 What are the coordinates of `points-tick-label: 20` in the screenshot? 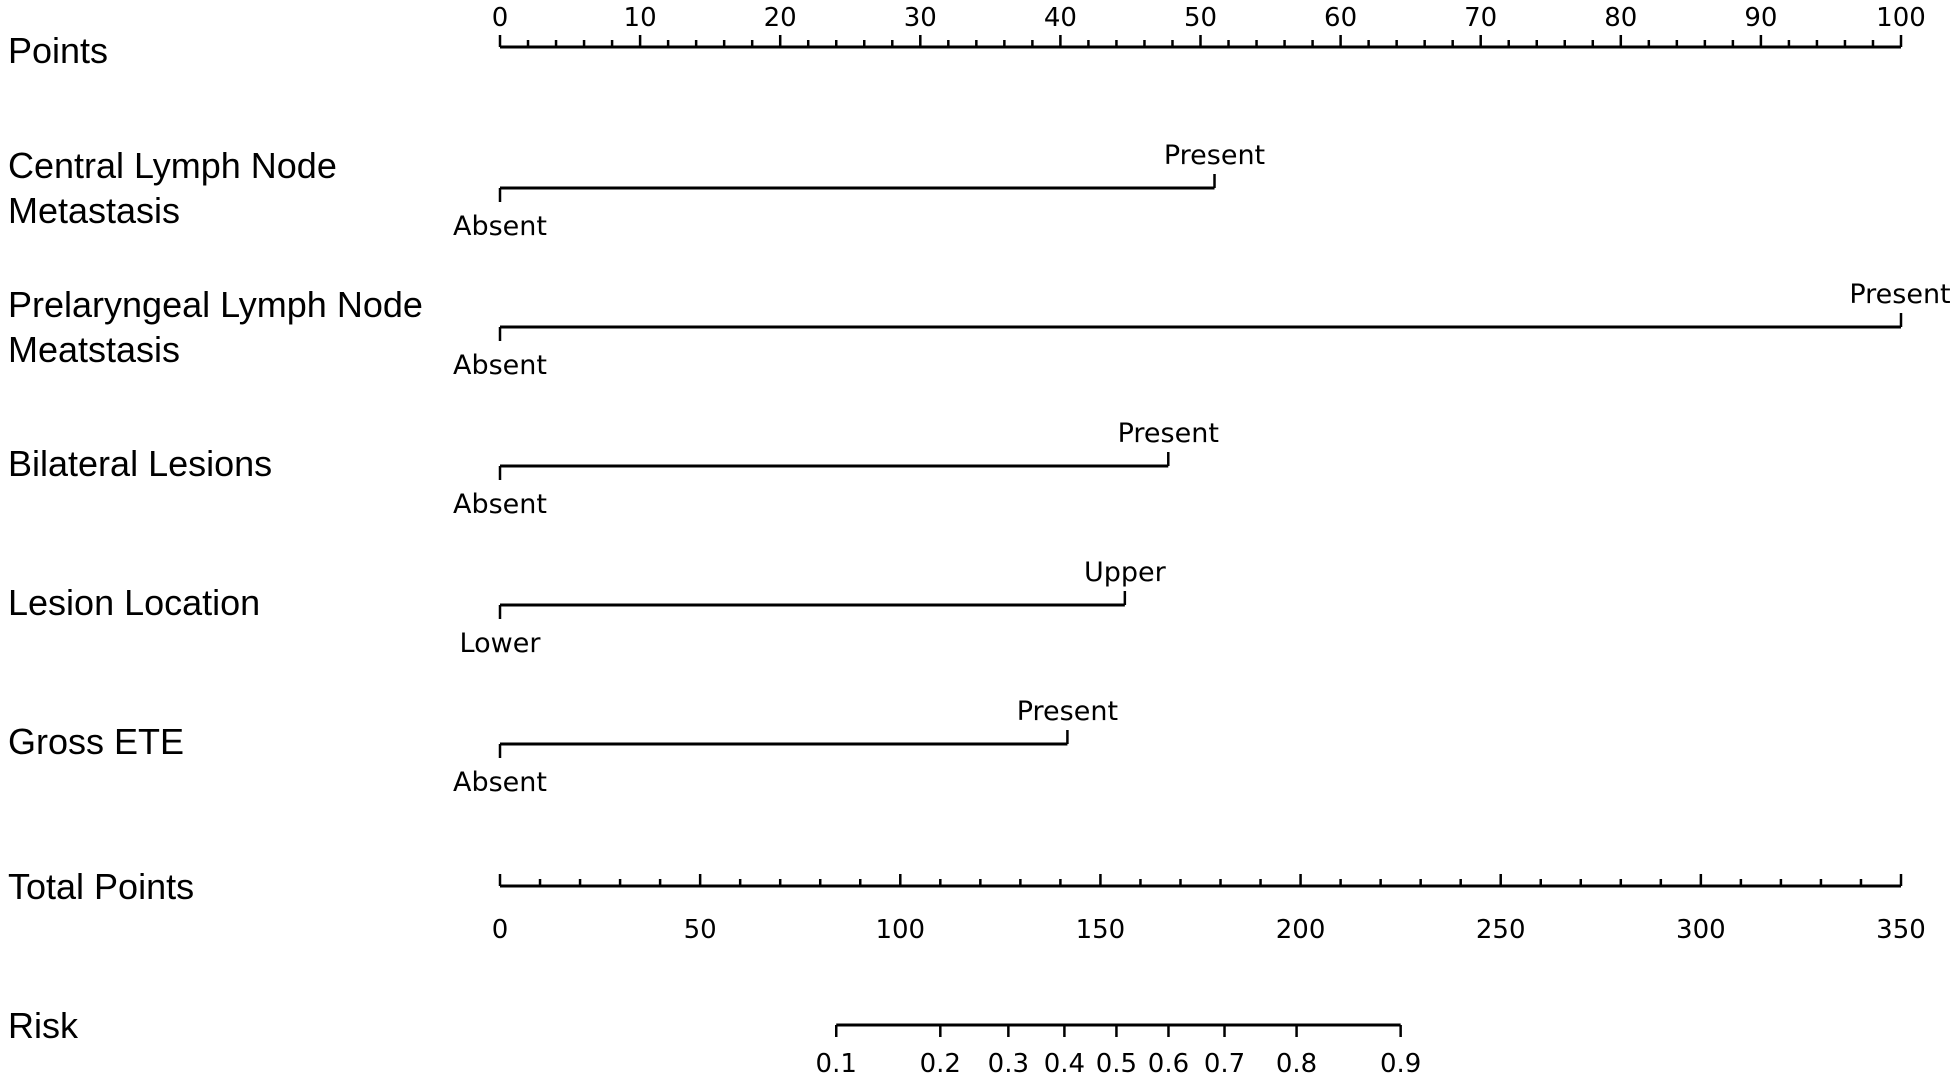 It's located at (780, 18).